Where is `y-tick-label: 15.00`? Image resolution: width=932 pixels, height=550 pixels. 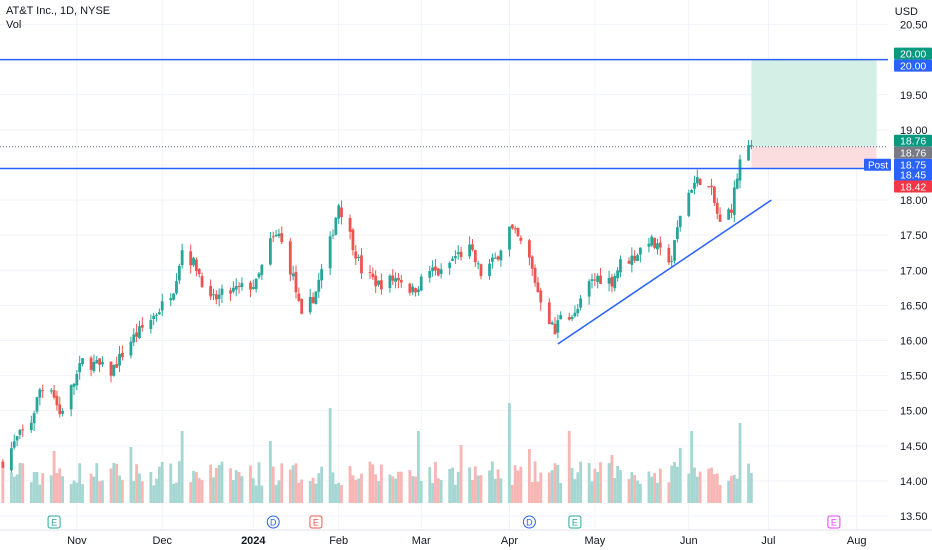
y-tick-label: 15.00 is located at coordinates (914, 412).